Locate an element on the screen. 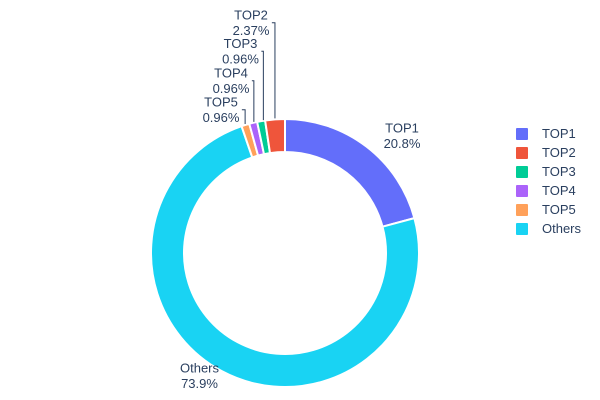 The image size is (600, 400). legend-label: TOP2 is located at coordinates (559, 152).